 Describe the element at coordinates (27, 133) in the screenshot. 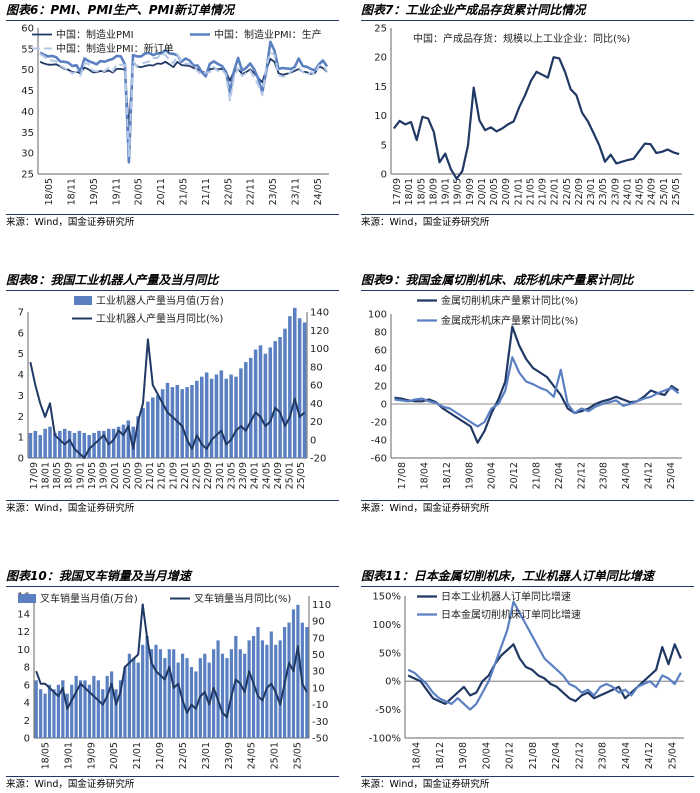

I see `y-tick-label: 35` at that location.